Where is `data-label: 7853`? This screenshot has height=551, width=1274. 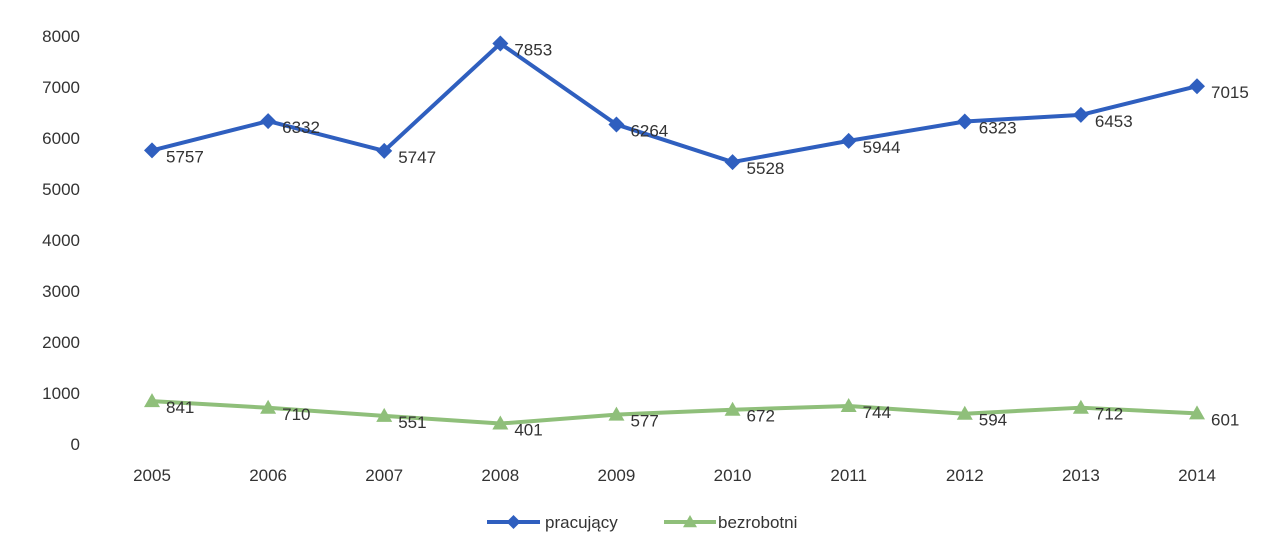 data-label: 7853 is located at coordinates (533, 49).